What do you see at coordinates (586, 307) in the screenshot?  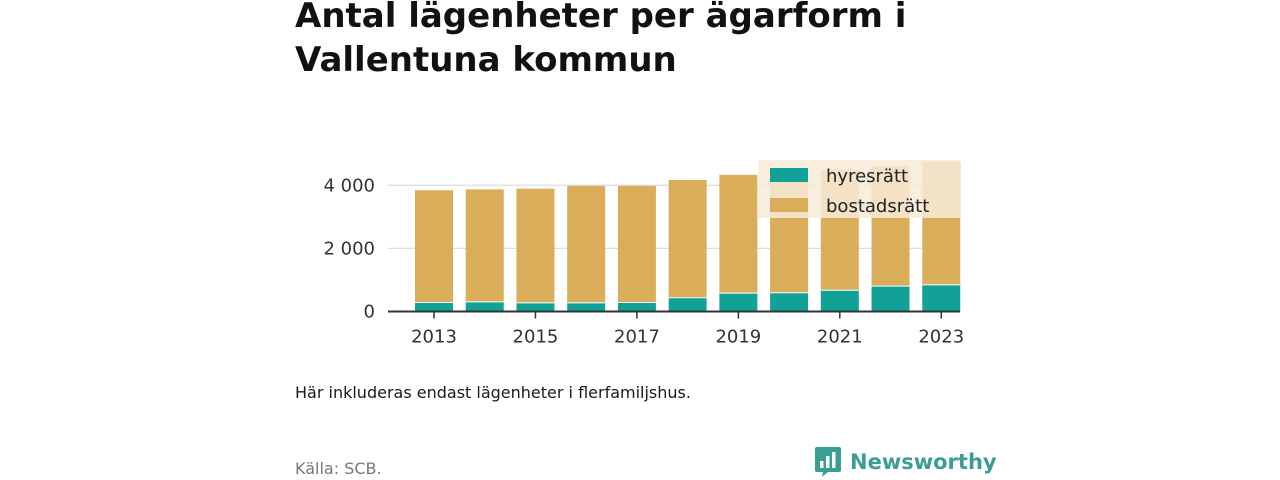 I see `bar-hyresratt-2016` at bounding box center [586, 307].